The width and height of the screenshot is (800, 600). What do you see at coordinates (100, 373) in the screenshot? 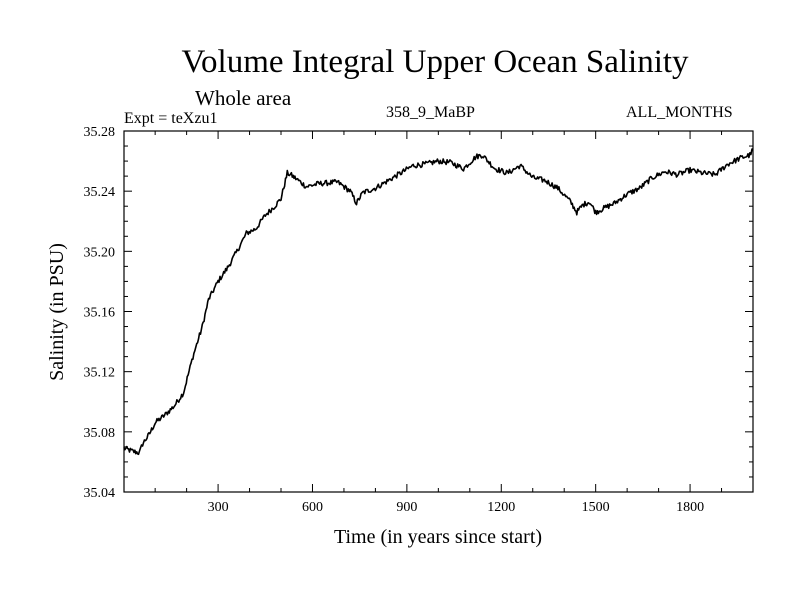
I see `y-tick-label: 35.12` at bounding box center [100, 373].